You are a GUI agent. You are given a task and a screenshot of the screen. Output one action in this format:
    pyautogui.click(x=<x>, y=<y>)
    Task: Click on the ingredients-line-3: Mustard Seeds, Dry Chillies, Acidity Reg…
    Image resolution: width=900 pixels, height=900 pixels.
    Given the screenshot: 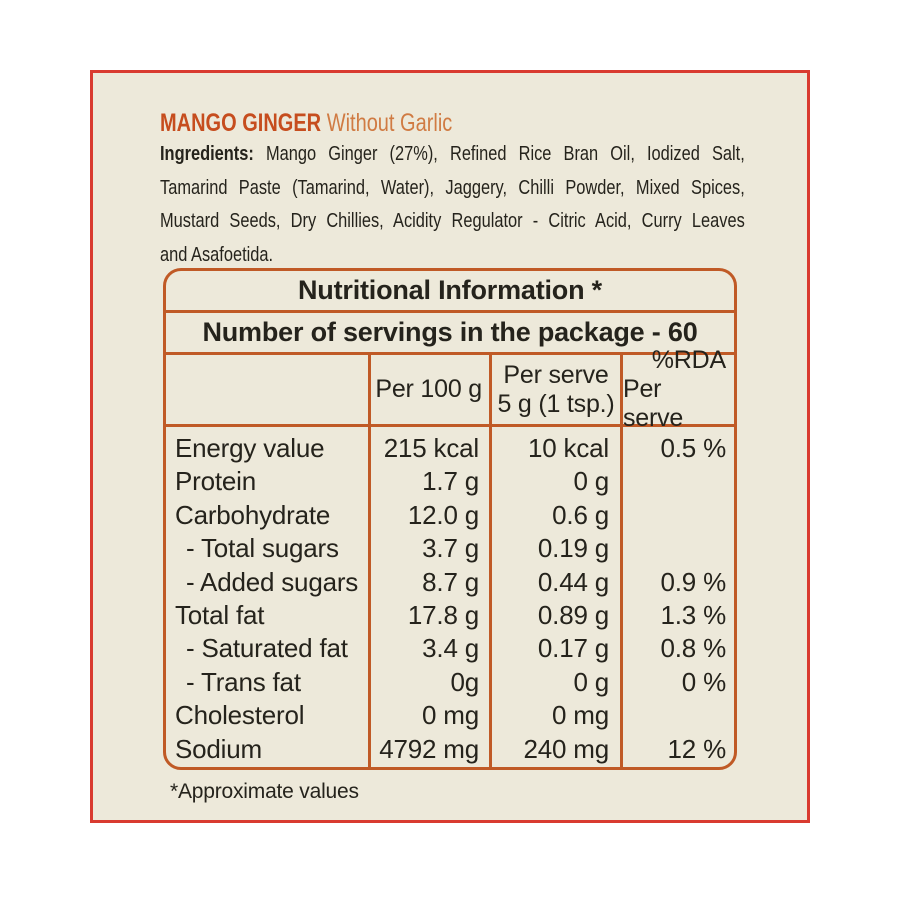 What is the action you would take?
    pyautogui.click(x=452, y=220)
    